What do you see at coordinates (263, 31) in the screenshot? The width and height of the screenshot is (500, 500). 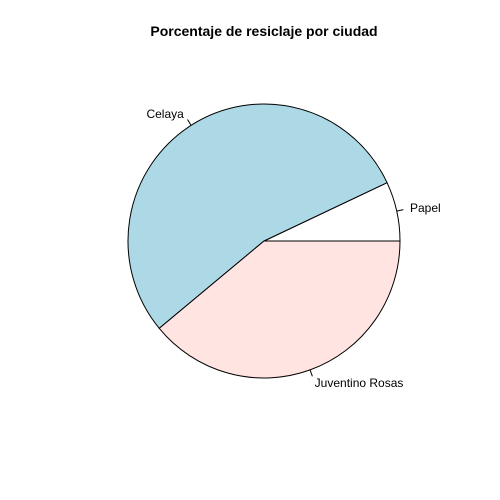 I see `chart-title: Porcentaje de resiclaje por ciudad` at bounding box center [263, 31].